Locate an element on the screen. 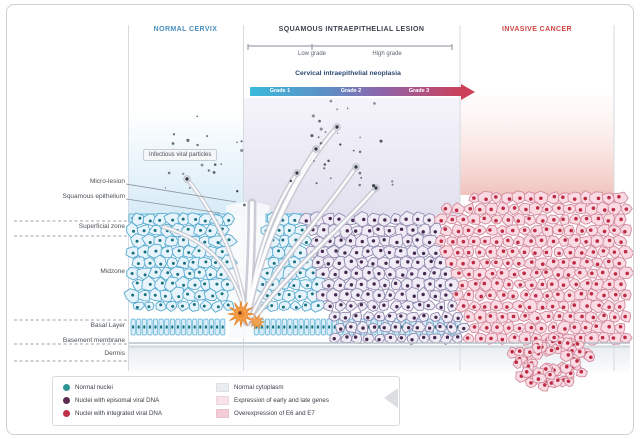 This screenshot has width=640, height=439. infectious-viral-particles-label: Infectious viral particles is located at coordinates (180, 155).